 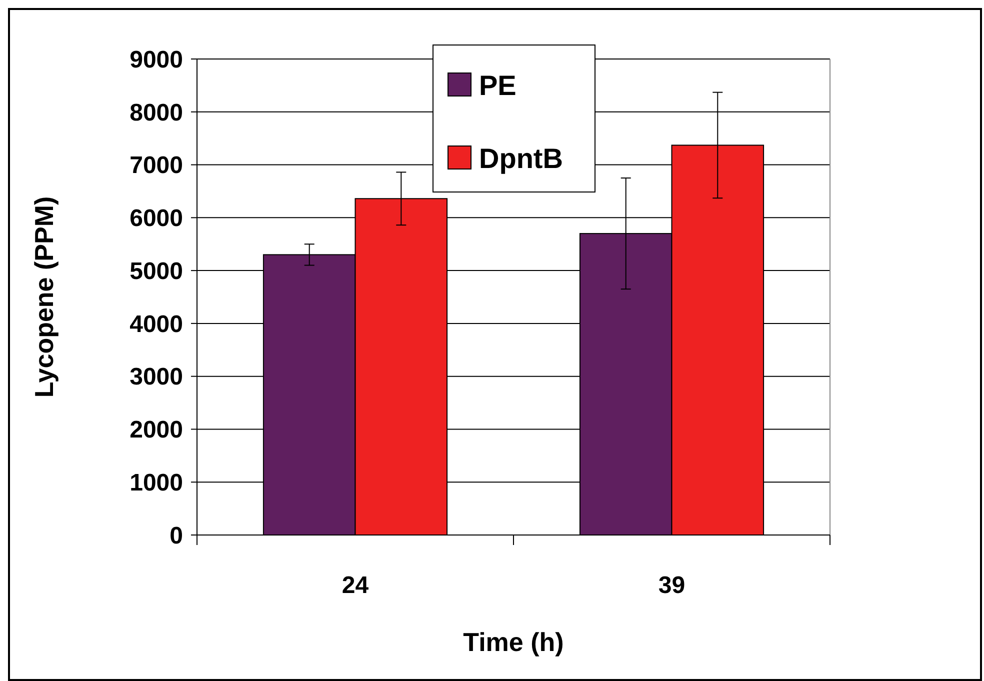 What do you see at coordinates (176, 536) in the screenshot?
I see `y-tick-label: 0` at bounding box center [176, 536].